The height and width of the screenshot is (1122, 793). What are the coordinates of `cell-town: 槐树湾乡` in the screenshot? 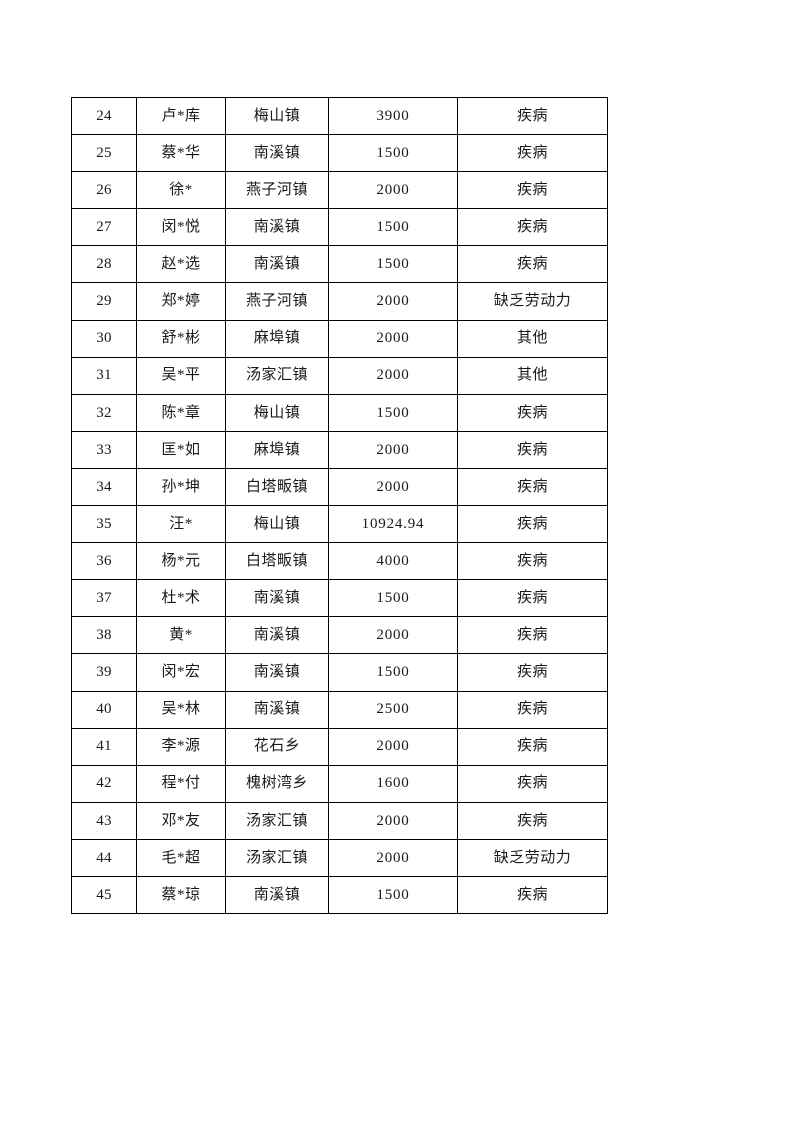 It's located at (277, 783).